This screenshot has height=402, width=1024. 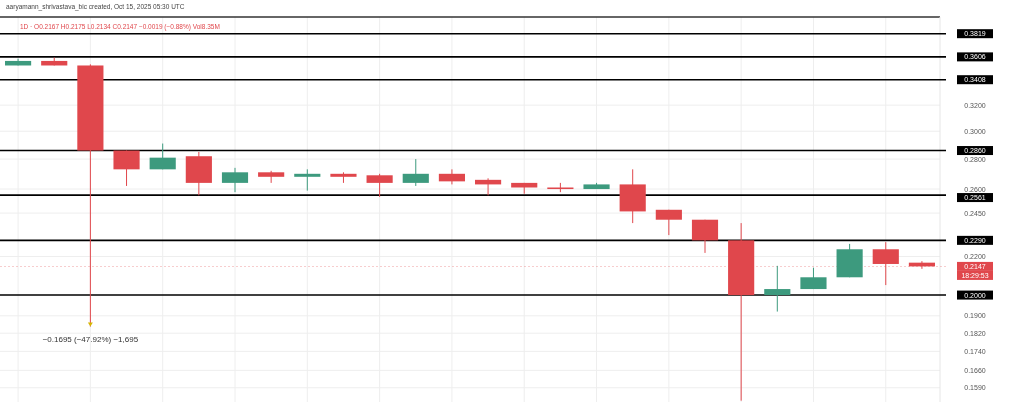 What do you see at coordinates (90, 339) in the screenshot?
I see `annotation: −0.1695 (−47.92%) −1,695` at bounding box center [90, 339].